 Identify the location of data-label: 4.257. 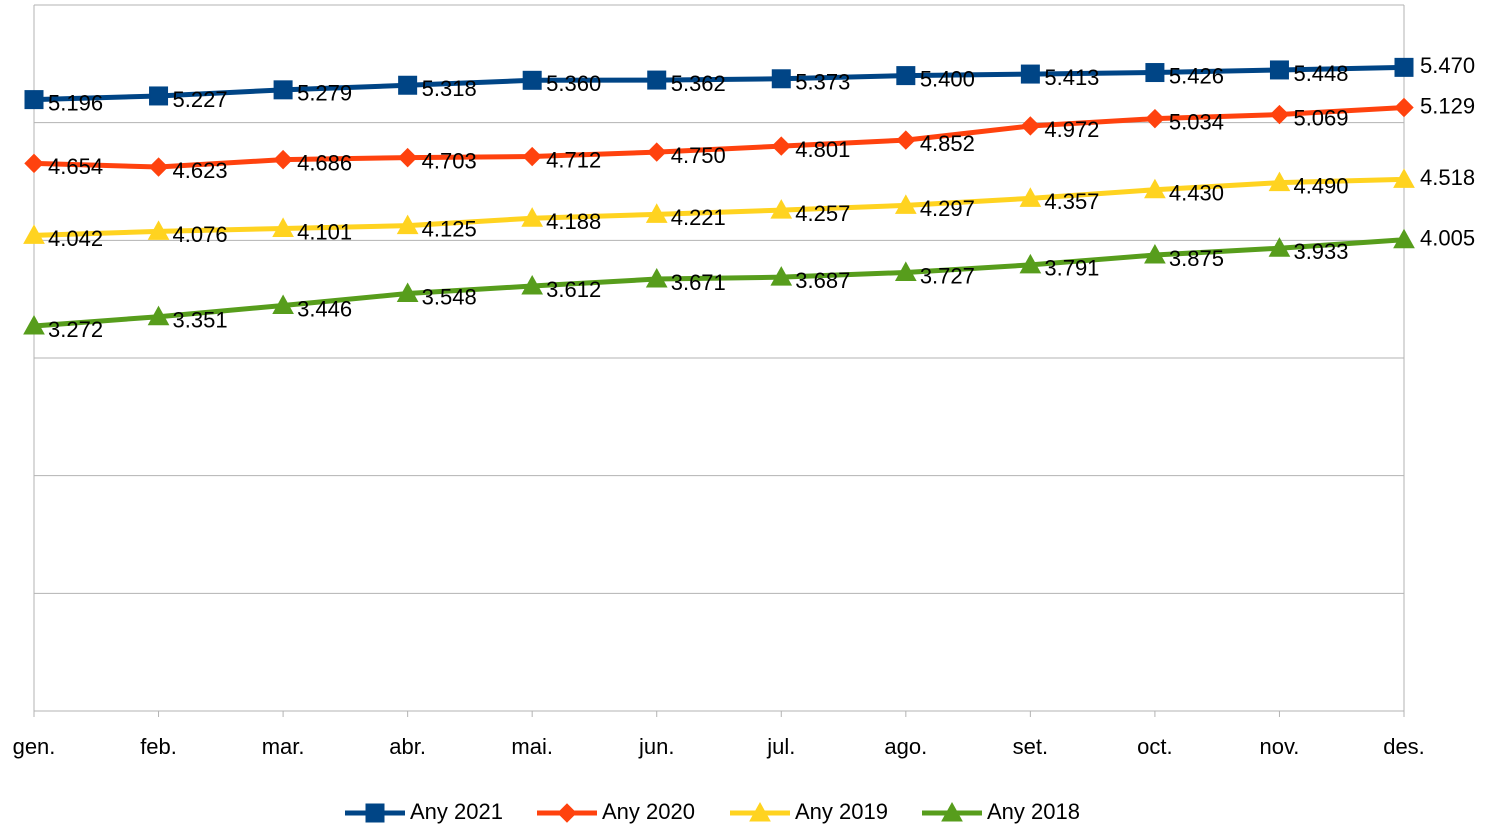
(822, 213).